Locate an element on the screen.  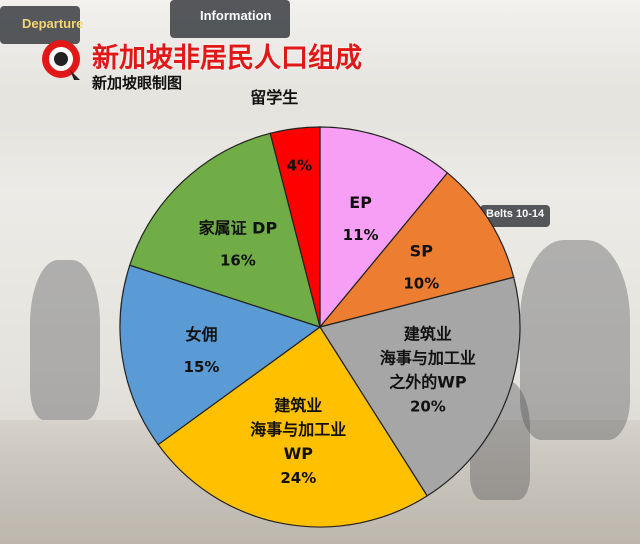
background-sign-belts: Belts 10-14 is located at coordinates (515, 216).